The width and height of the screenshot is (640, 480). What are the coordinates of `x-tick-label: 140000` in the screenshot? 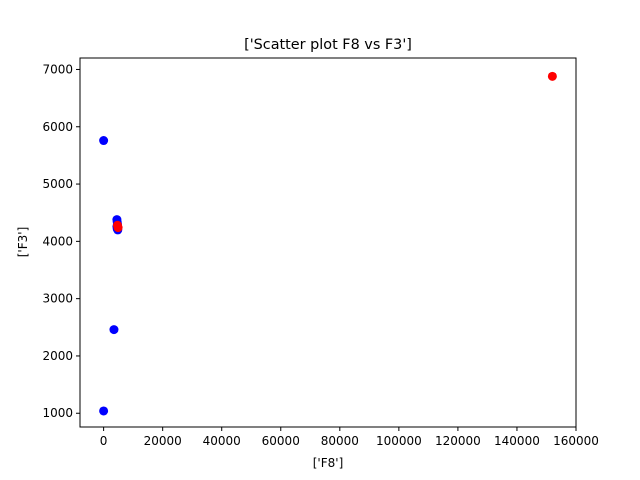 It's located at (517, 441).